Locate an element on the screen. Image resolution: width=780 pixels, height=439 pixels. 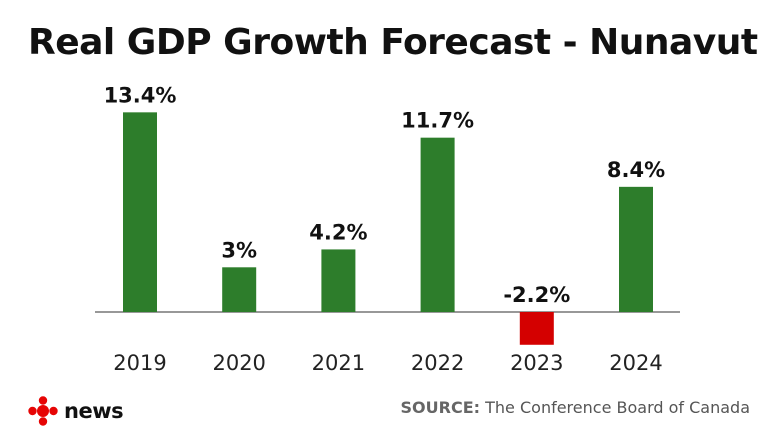
data-label-2024: 8.4% is located at coordinates (636, 170).